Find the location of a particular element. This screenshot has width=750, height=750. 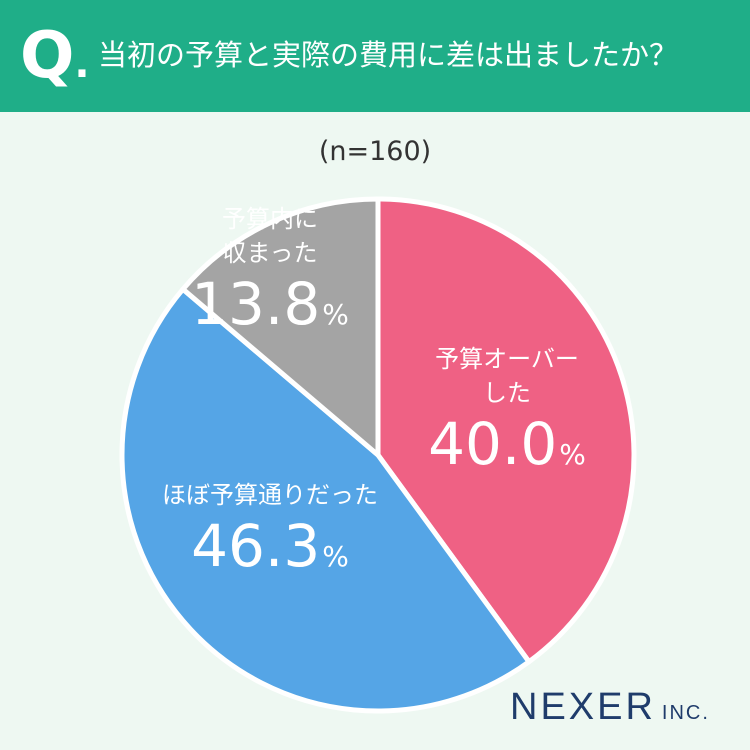

question-mark-icon: Q. is located at coordinates (55, 60).